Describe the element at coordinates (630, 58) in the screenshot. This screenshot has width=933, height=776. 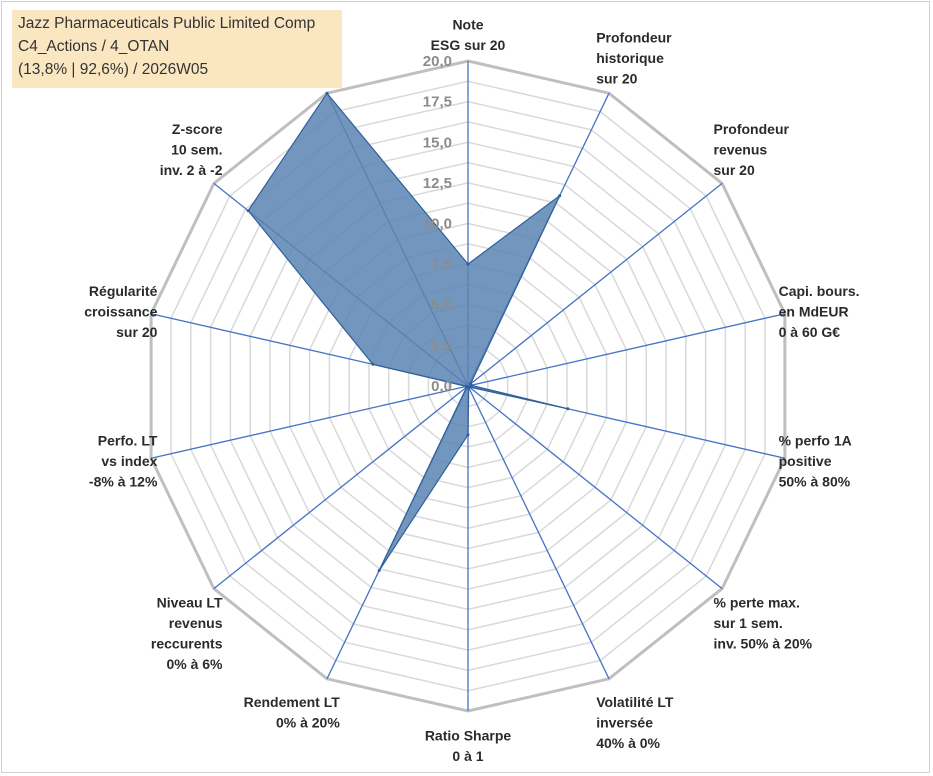
I see `category-label: historique` at that location.